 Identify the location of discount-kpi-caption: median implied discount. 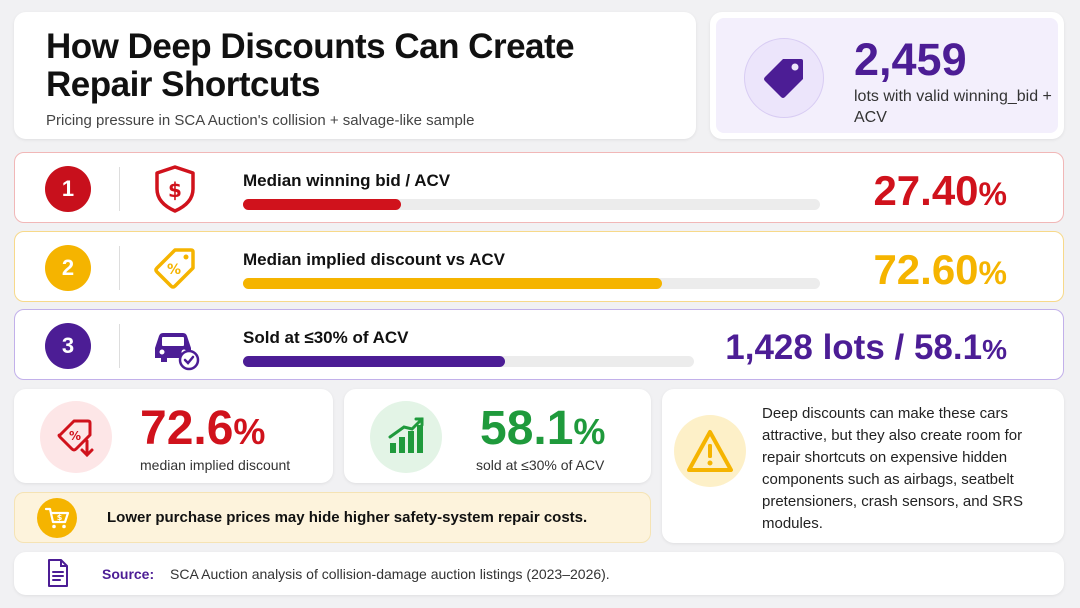
(215, 465).